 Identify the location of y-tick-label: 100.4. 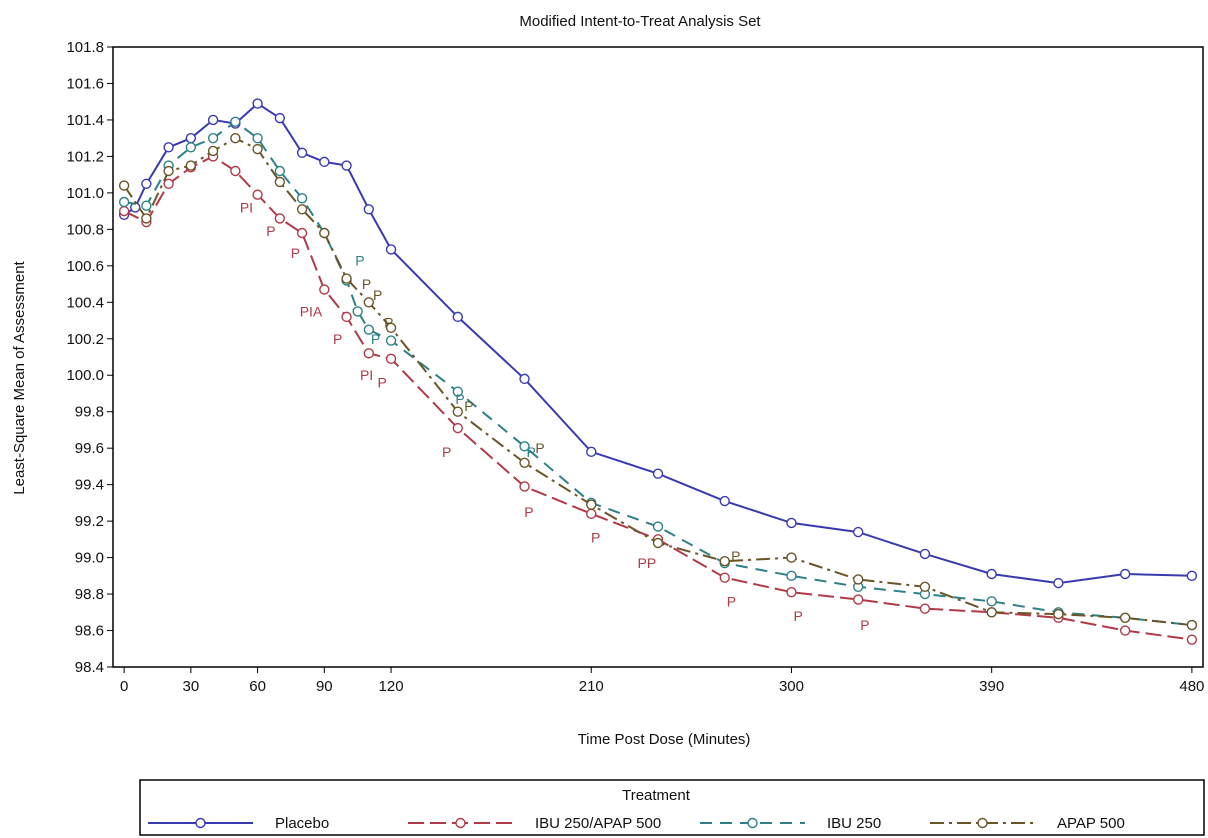
(85, 302).